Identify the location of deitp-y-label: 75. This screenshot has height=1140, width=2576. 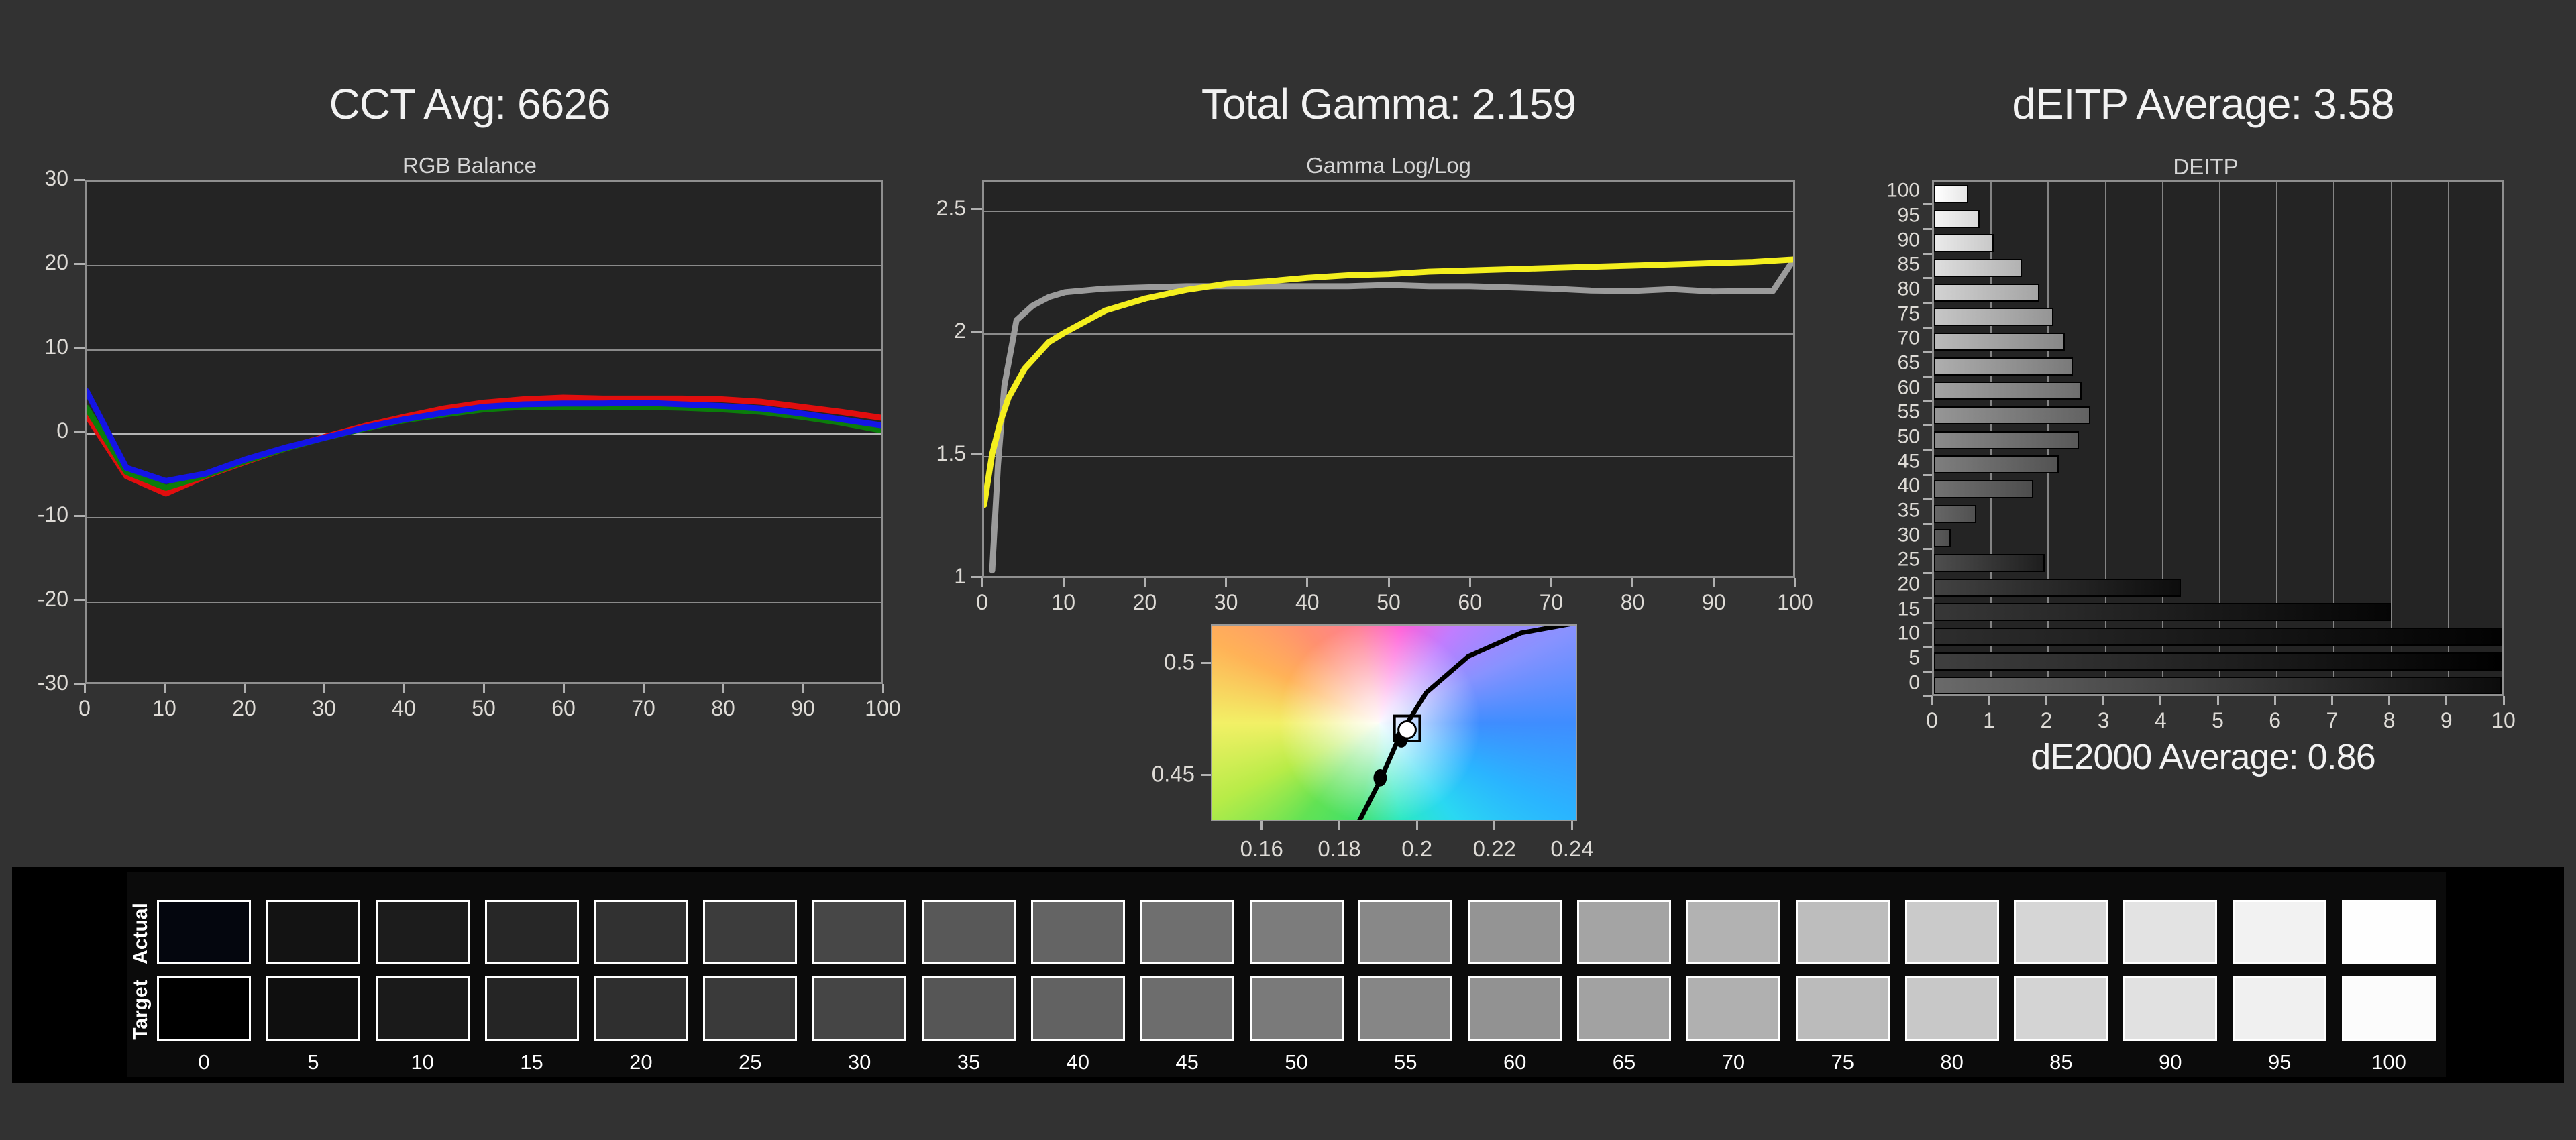
(1908, 313).